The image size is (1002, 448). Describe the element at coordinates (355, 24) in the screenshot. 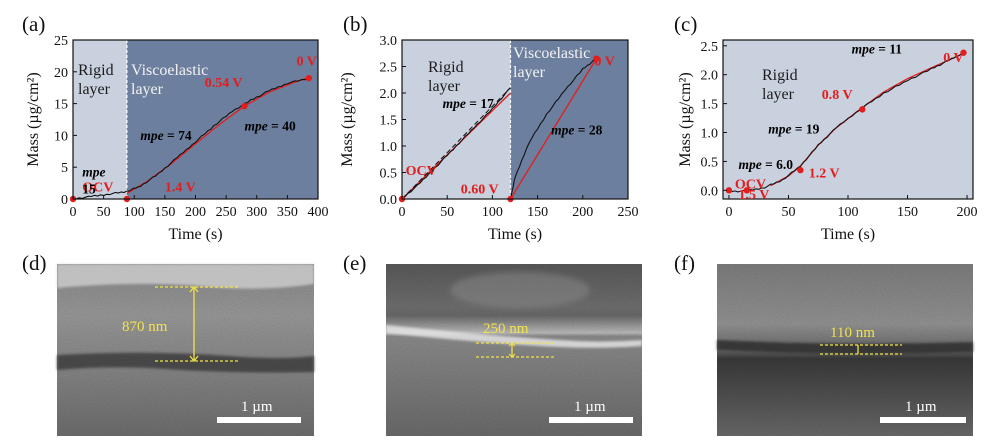

I see `panel-label-b: (b)` at that location.